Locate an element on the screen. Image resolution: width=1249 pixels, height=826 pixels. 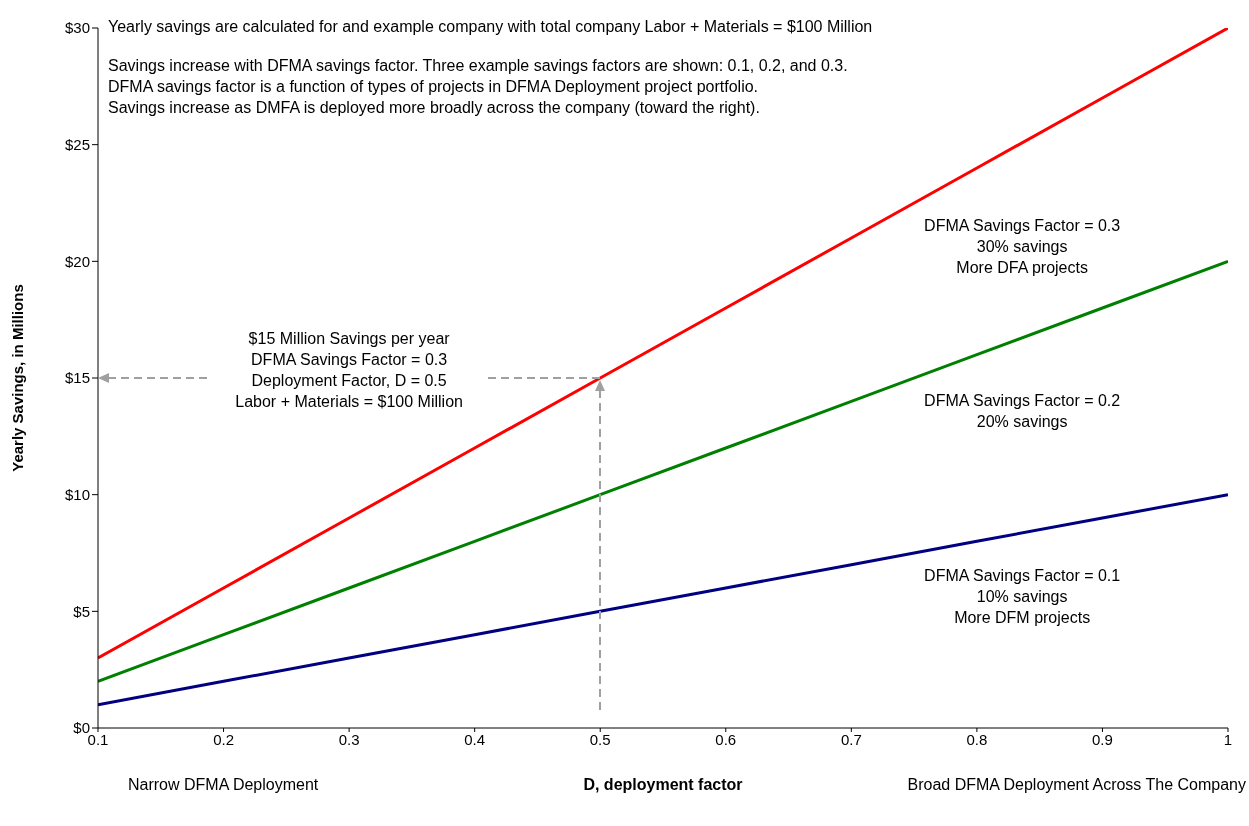
annotation: DFMA savings factor is a function of types of projects in DFMA Deployment project portfolio. is located at coordinates (434, 87).